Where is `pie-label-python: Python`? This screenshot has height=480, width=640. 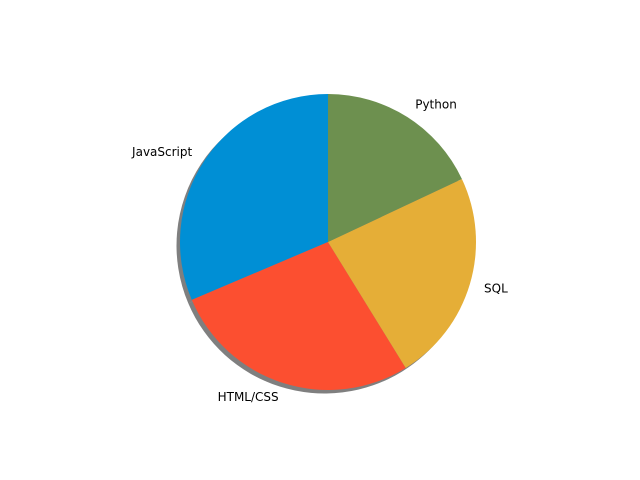 pie-label-python: Python is located at coordinates (436, 105).